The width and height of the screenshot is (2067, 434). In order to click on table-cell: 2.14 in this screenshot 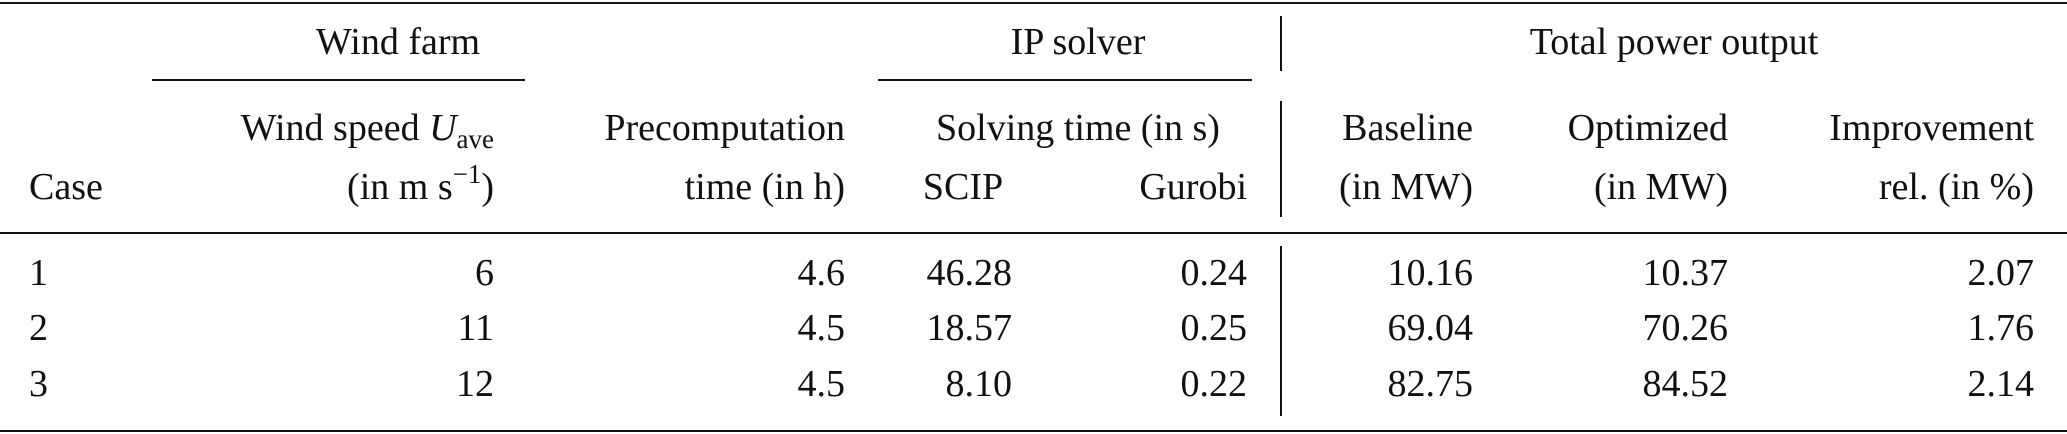, I will do `click(2001, 384)`.